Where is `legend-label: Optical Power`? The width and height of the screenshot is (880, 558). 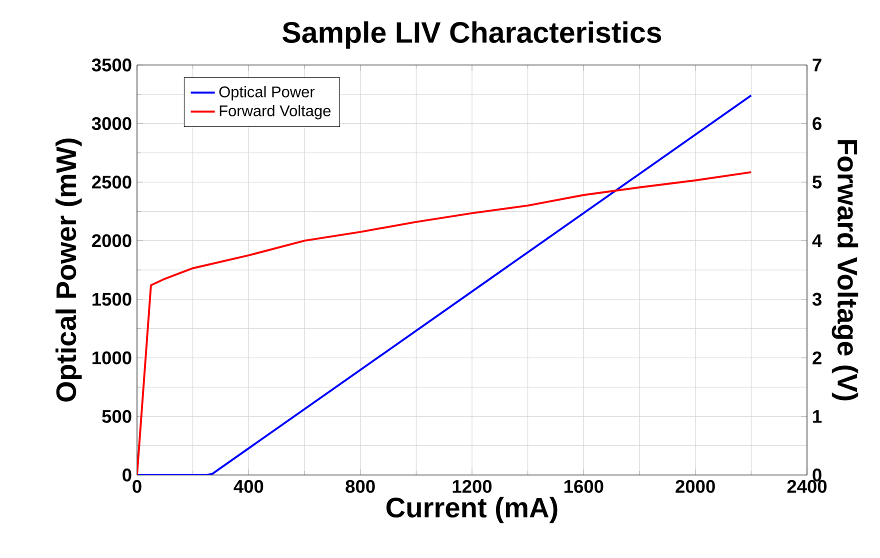 legend-label: Optical Power is located at coordinates (267, 93).